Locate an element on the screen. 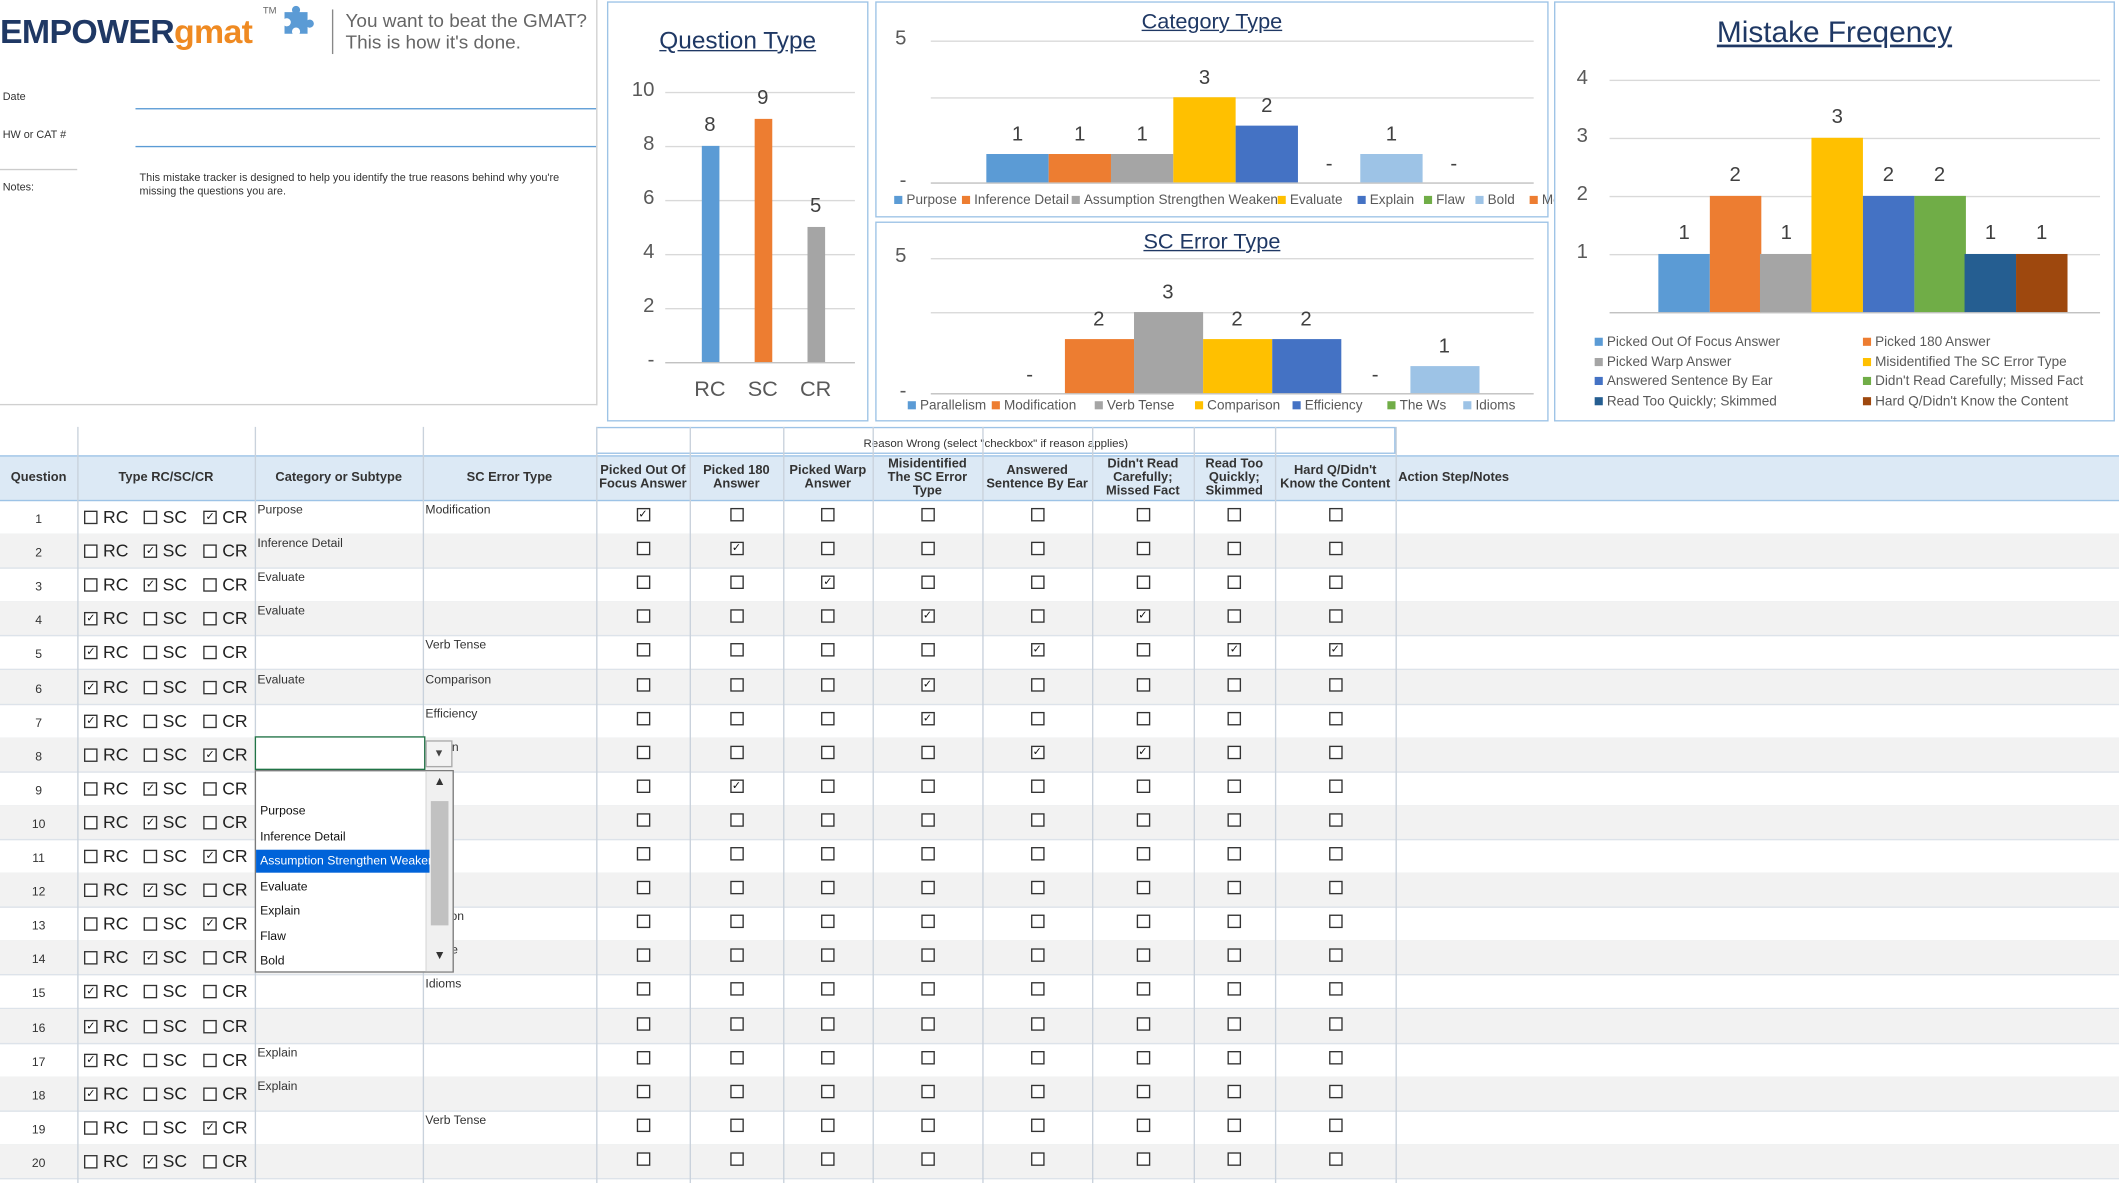 The image size is (2119, 1183). bar-misidentified-the-sc-error-type is located at coordinates (1837, 225).